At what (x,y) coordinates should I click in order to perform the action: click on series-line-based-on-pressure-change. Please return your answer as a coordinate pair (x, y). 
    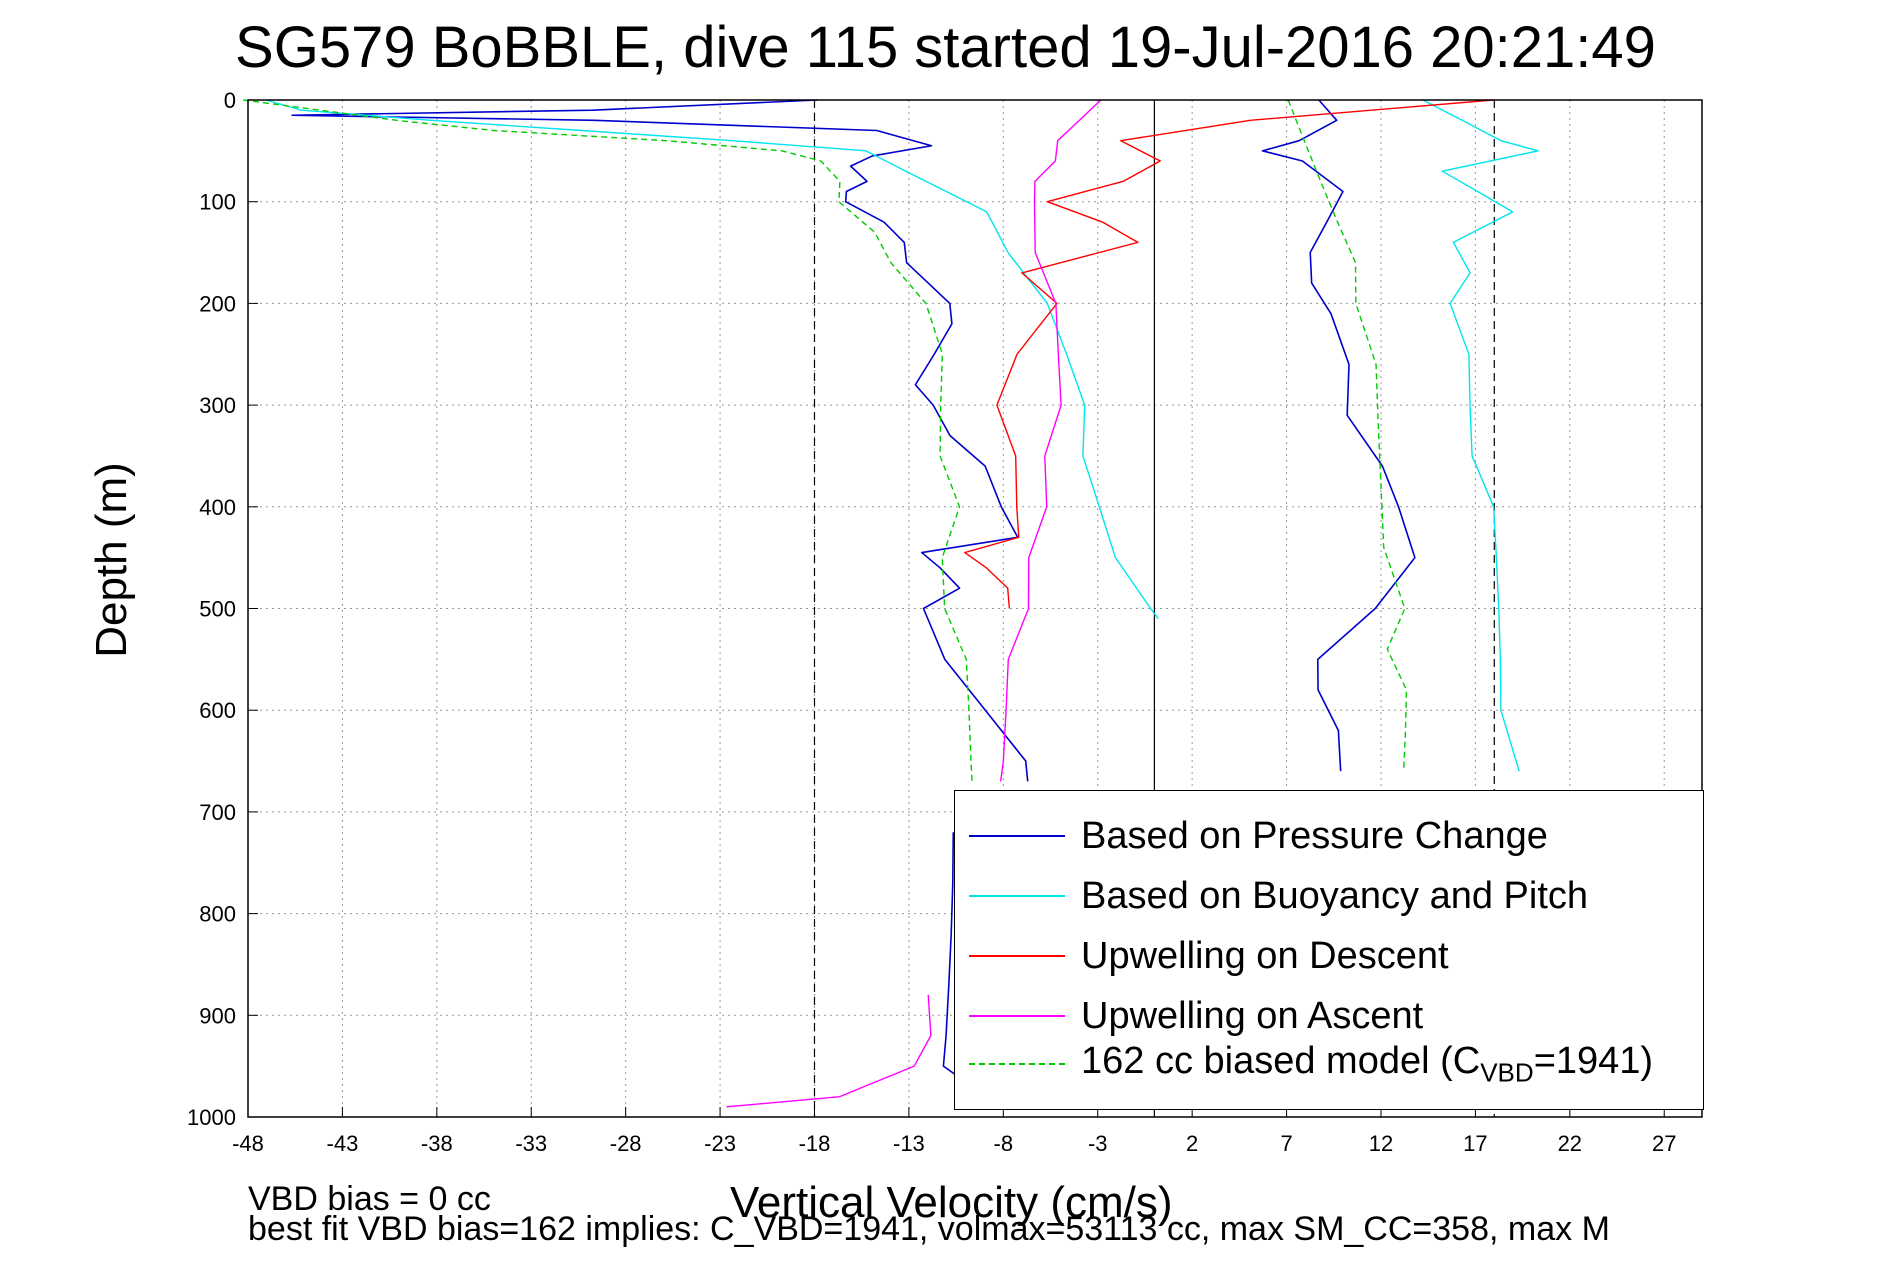
    Looking at the image, I should click on (1338, 435).